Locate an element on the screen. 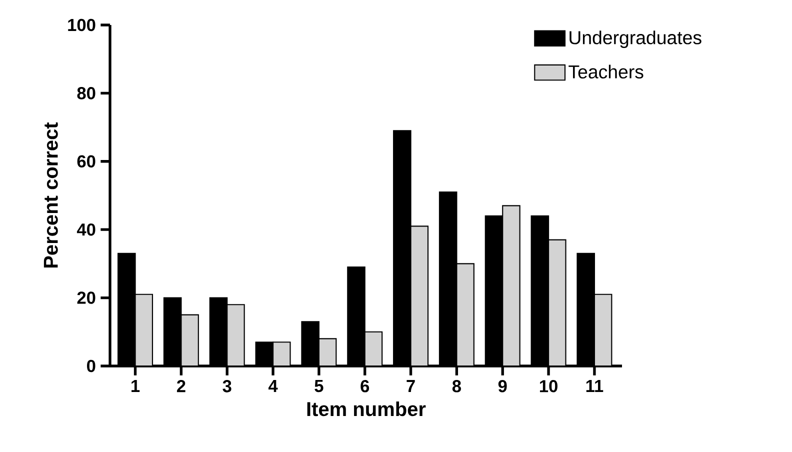 The height and width of the screenshot is (452, 792). x-tick-label: 1 is located at coordinates (136, 386).